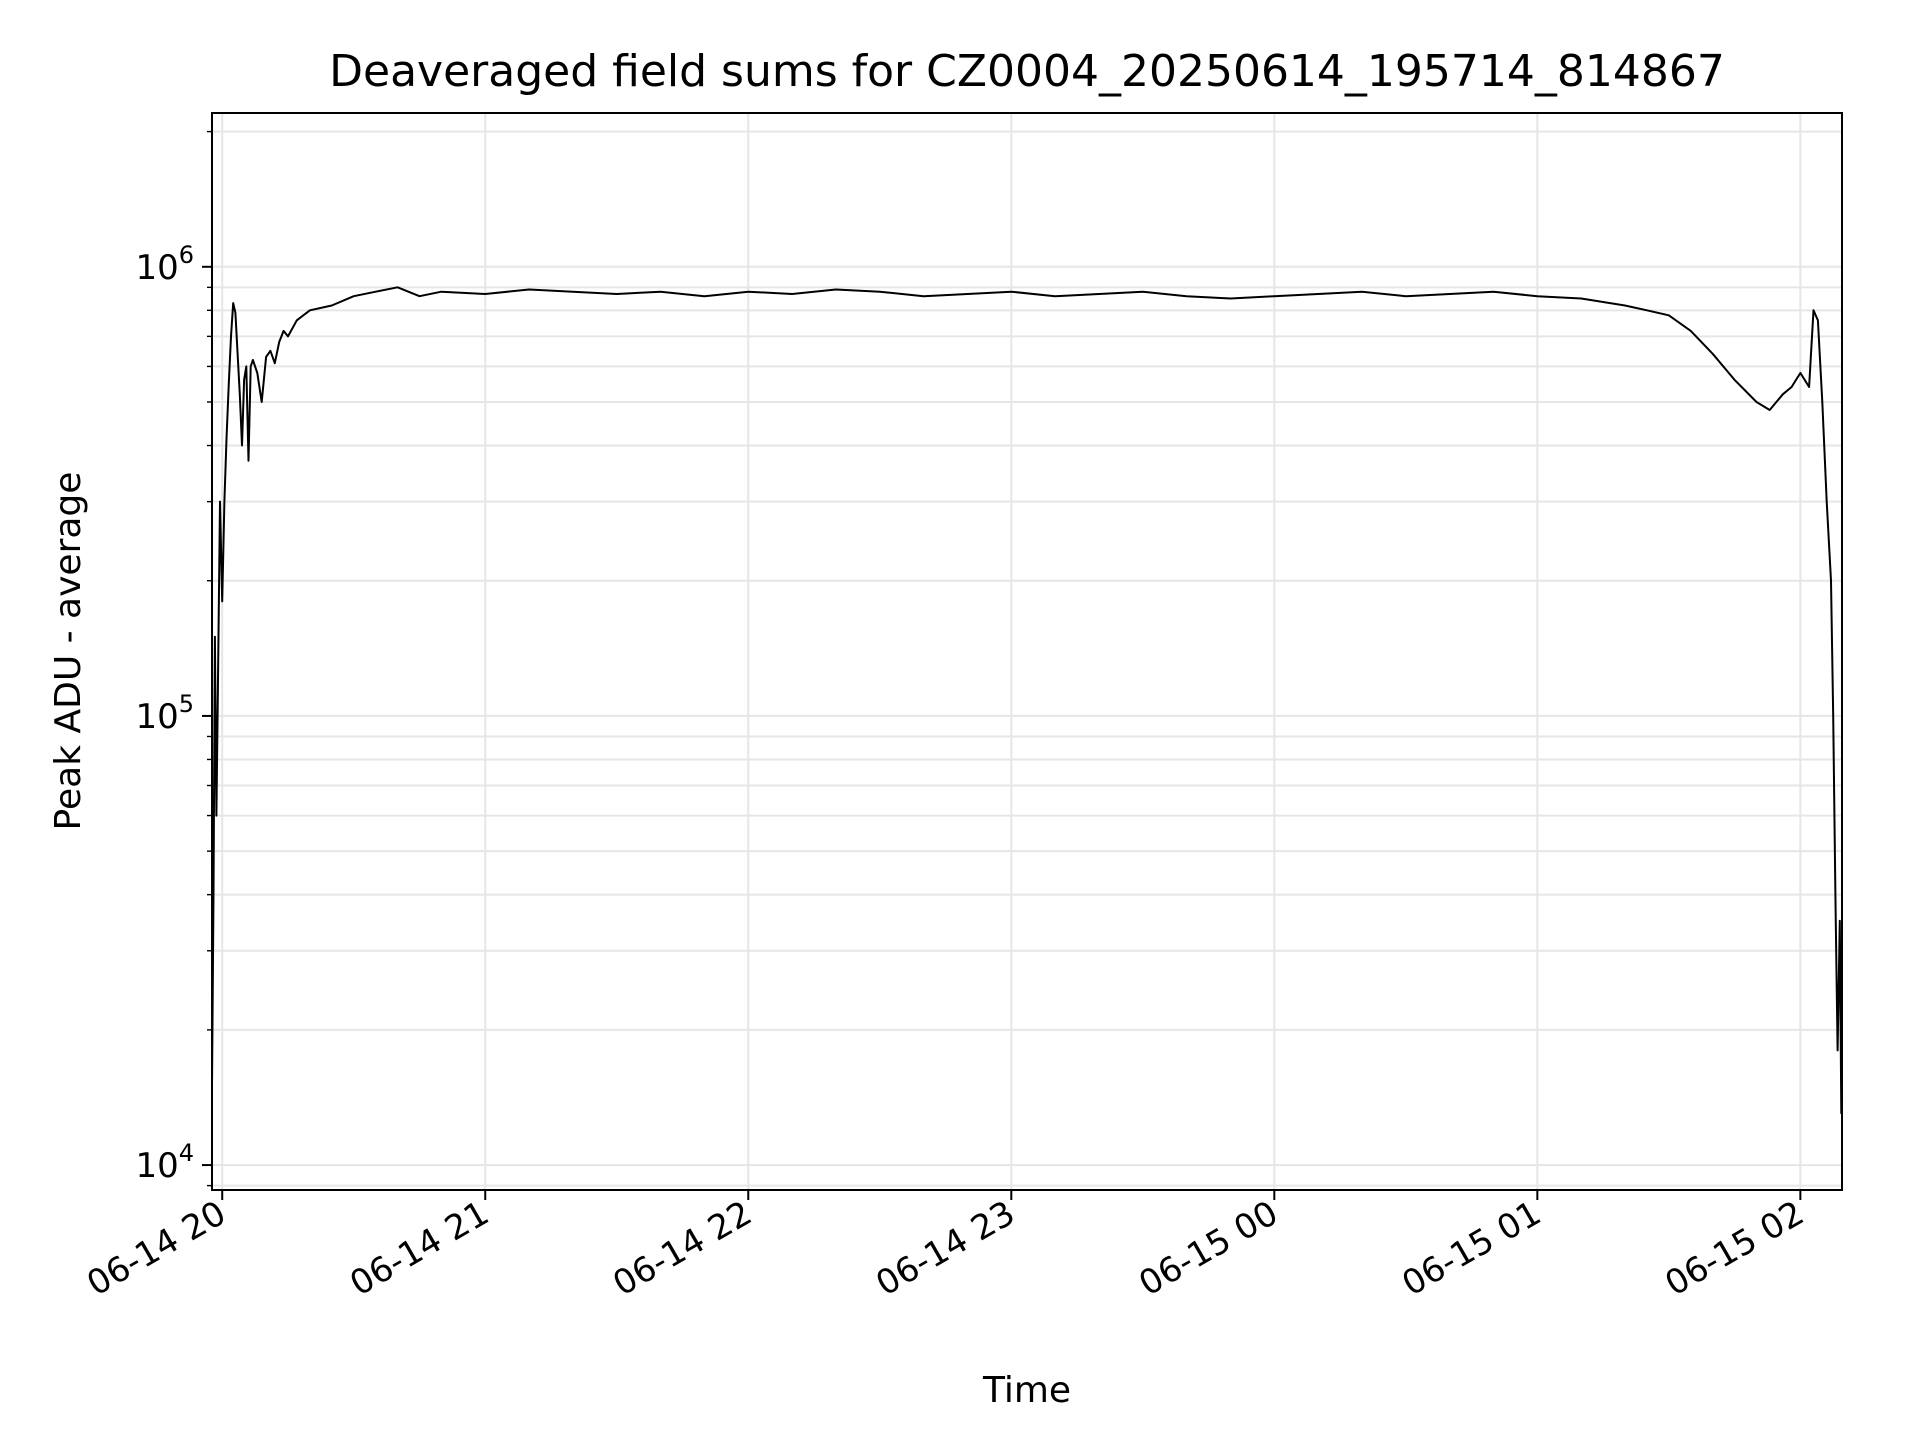 This screenshot has height=1440, width=1920. I want to click on y-axis-title: Peak ADU - average, so click(68, 651).